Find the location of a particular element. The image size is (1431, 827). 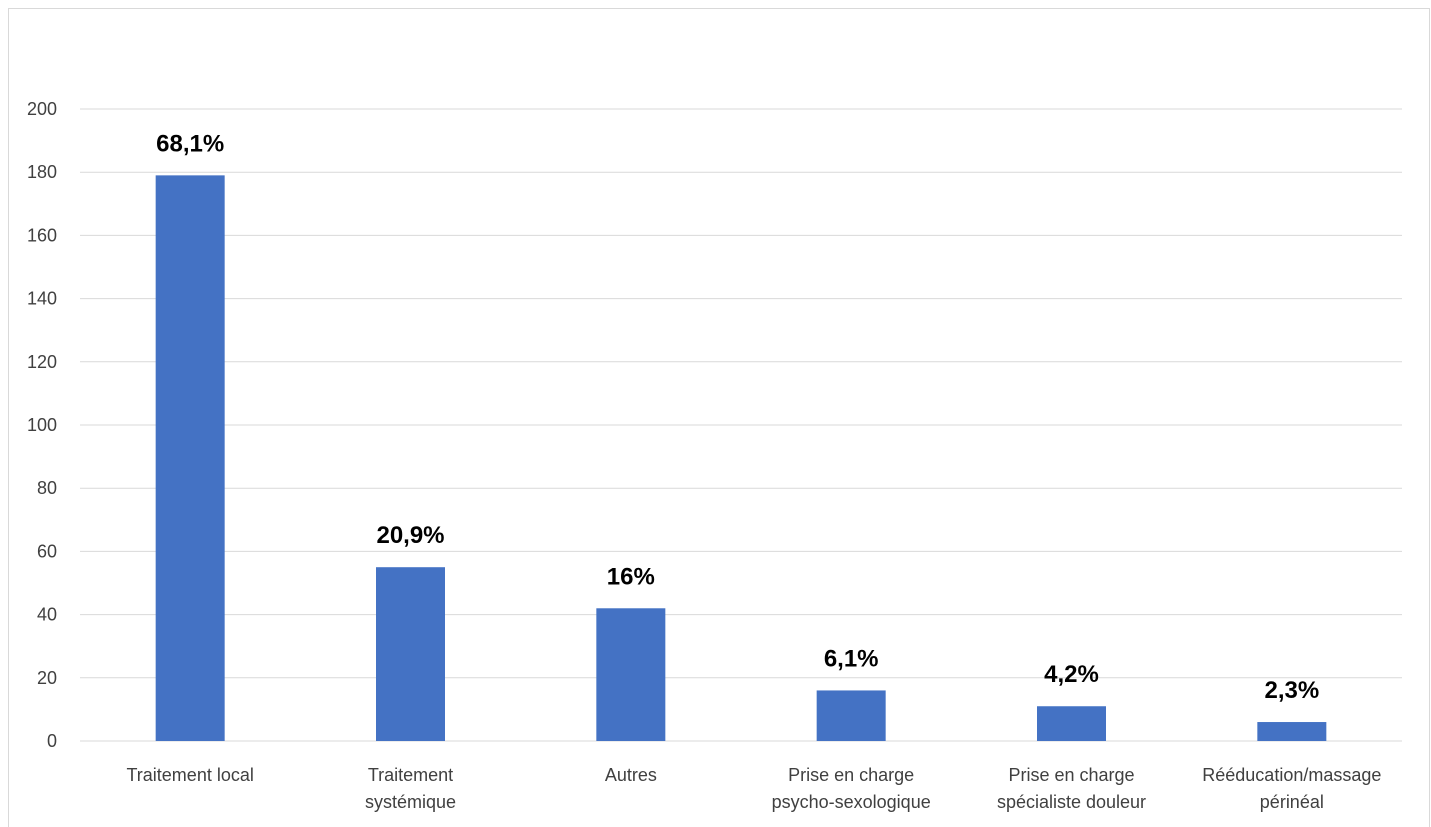

x-category-label: systémique is located at coordinates (410, 802).